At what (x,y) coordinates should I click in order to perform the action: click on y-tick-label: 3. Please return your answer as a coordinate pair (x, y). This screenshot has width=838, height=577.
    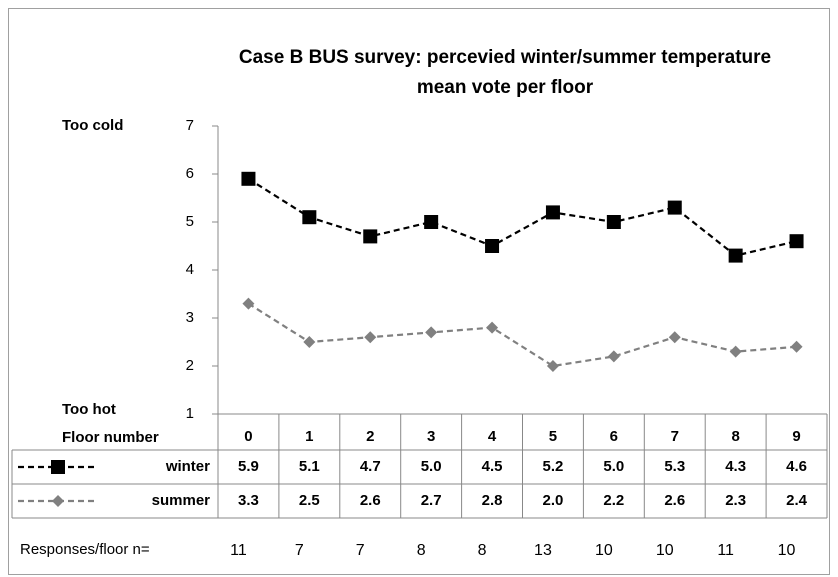
    Looking at the image, I should click on (190, 317).